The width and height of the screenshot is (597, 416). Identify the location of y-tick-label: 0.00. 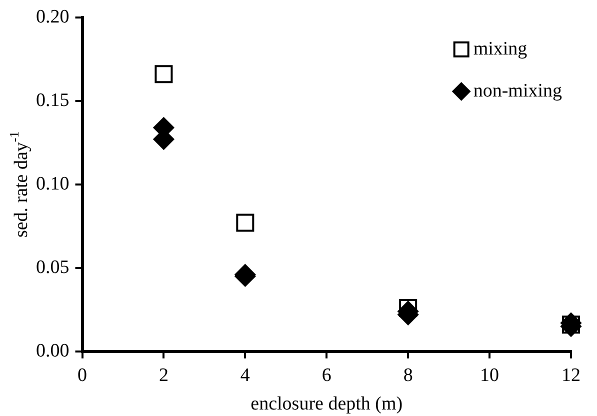
(53, 351).